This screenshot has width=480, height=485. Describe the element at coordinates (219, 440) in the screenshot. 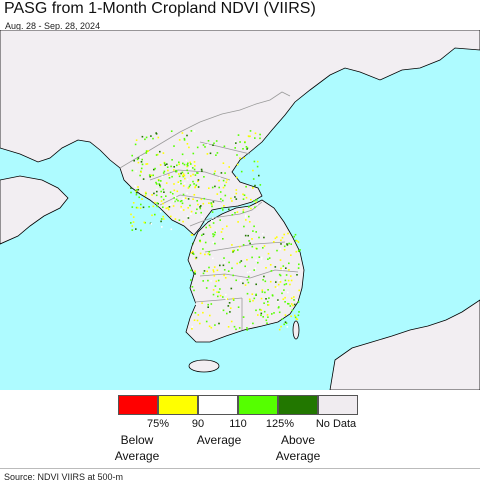

I see `average-label: Average` at that location.